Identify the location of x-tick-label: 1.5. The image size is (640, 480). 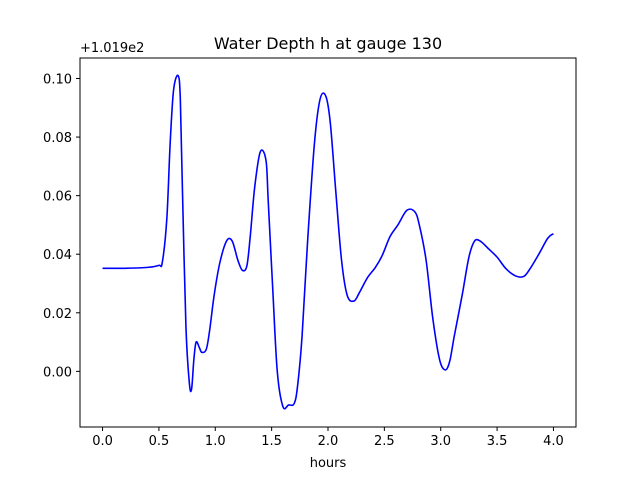
(271, 441).